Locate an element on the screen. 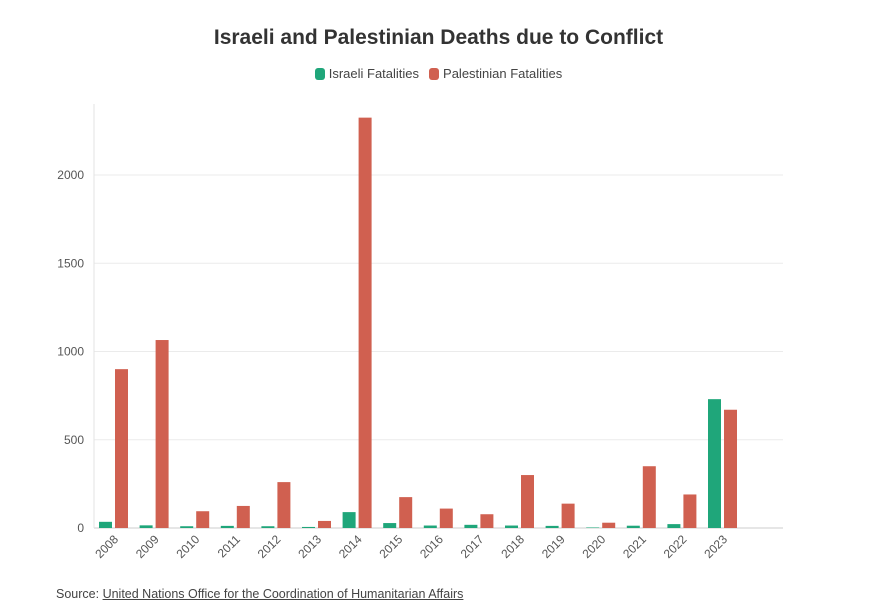 This screenshot has width=877, height=616. bar-palestinian-2008 is located at coordinates (121, 448).